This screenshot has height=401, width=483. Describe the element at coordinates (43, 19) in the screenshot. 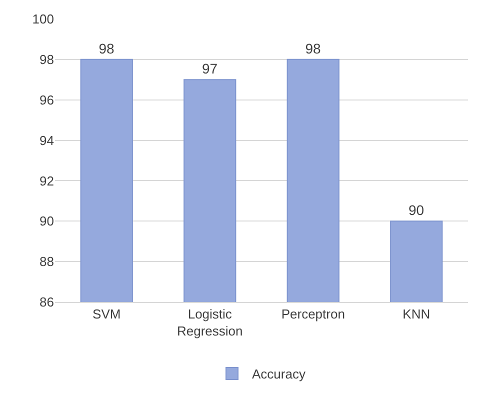

I see `y-tick-label: 100` at that location.